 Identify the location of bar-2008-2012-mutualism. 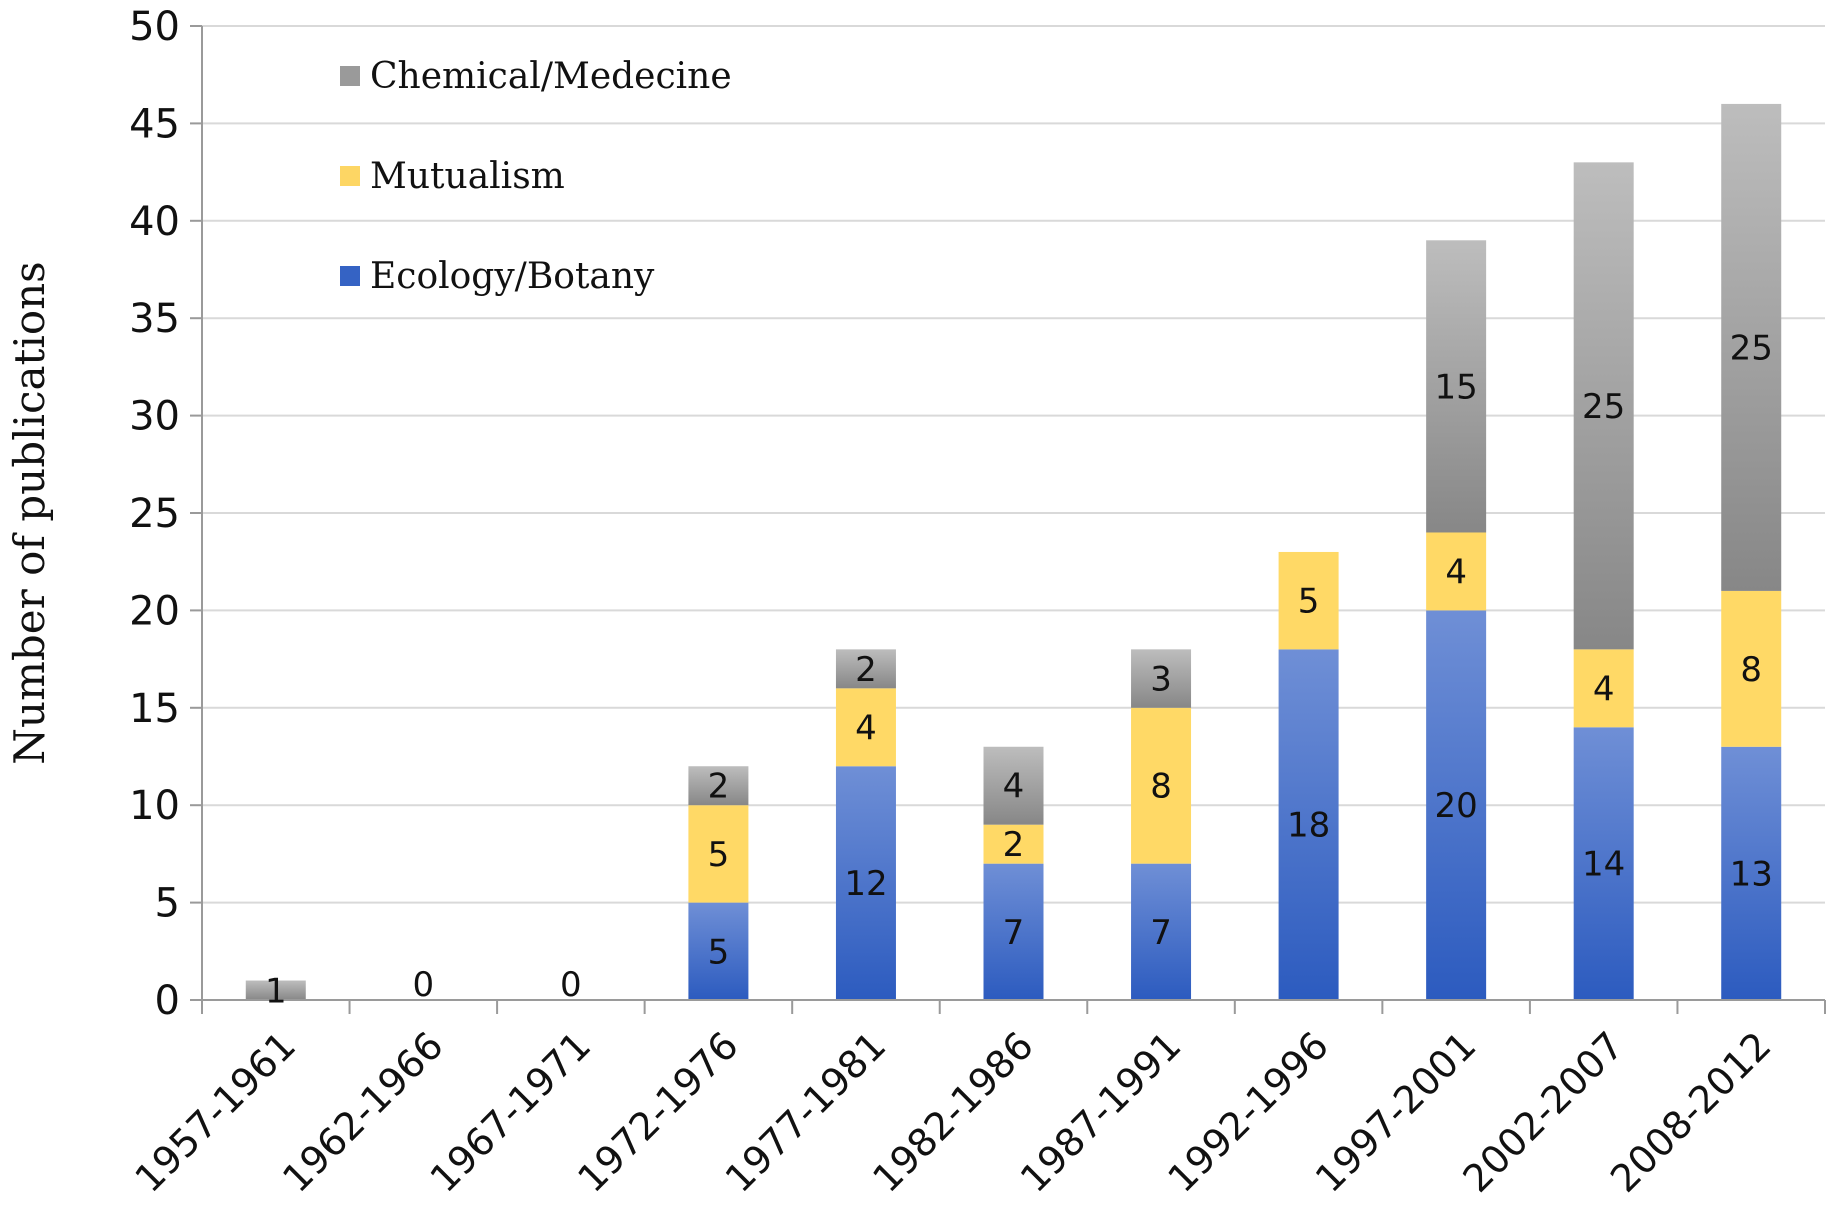
(1751, 668).